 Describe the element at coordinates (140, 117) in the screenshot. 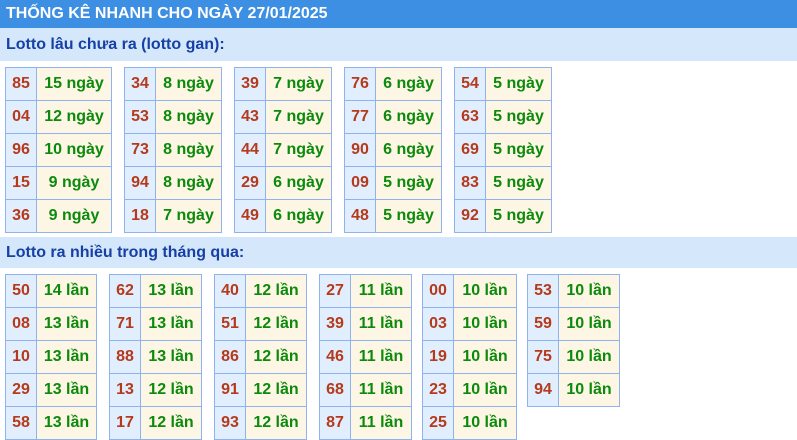

I see `number-cell: 53` at that location.